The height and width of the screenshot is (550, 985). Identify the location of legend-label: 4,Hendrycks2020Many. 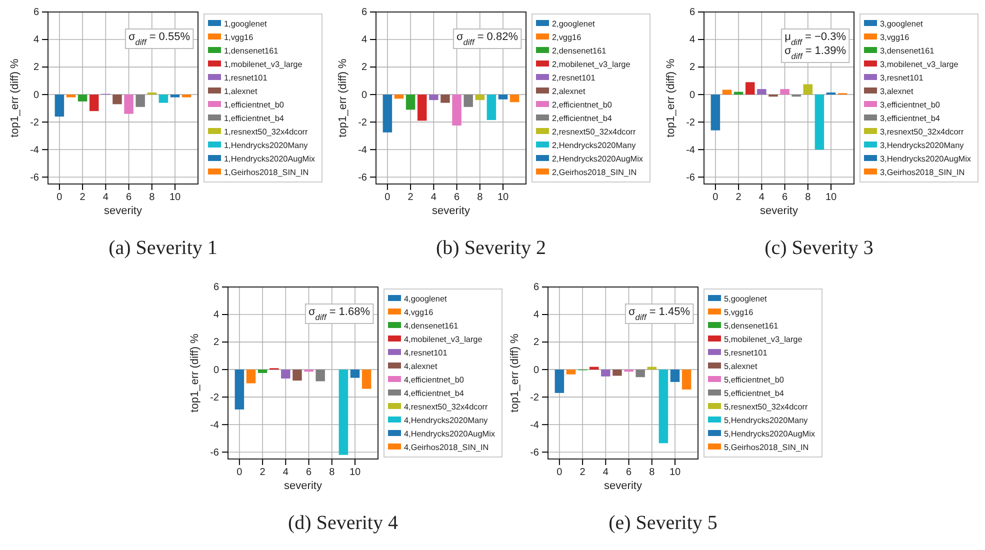
(446, 420).